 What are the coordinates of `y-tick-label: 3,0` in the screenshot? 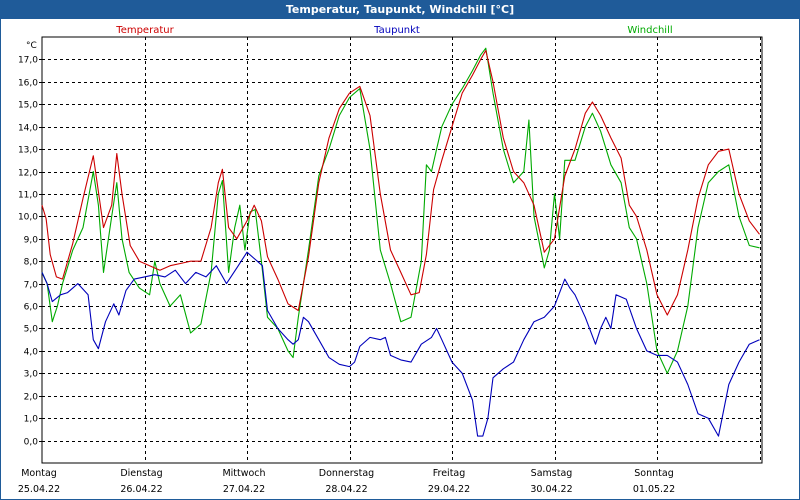 It's located at (31, 375).